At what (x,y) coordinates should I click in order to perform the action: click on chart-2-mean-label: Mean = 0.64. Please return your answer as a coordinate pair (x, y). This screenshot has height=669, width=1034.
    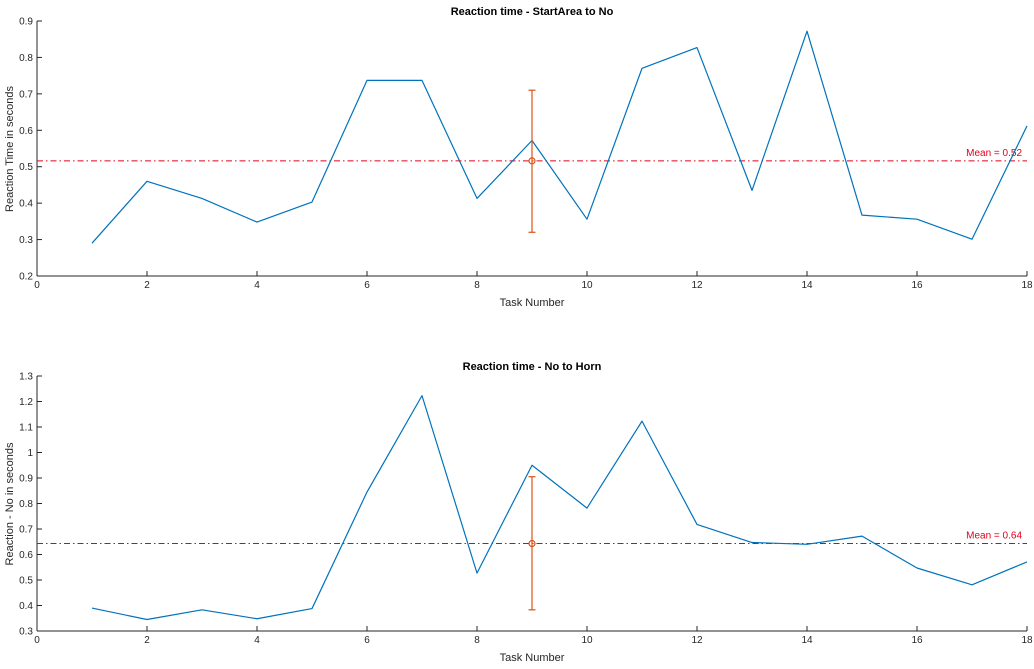
    Looking at the image, I should click on (994, 536).